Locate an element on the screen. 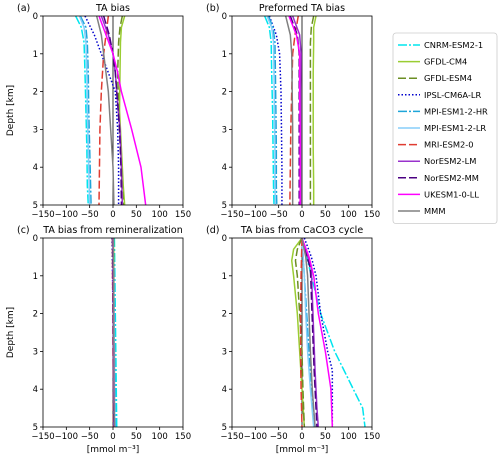  legend-label: GFDL-CM4 is located at coordinates (445, 62).